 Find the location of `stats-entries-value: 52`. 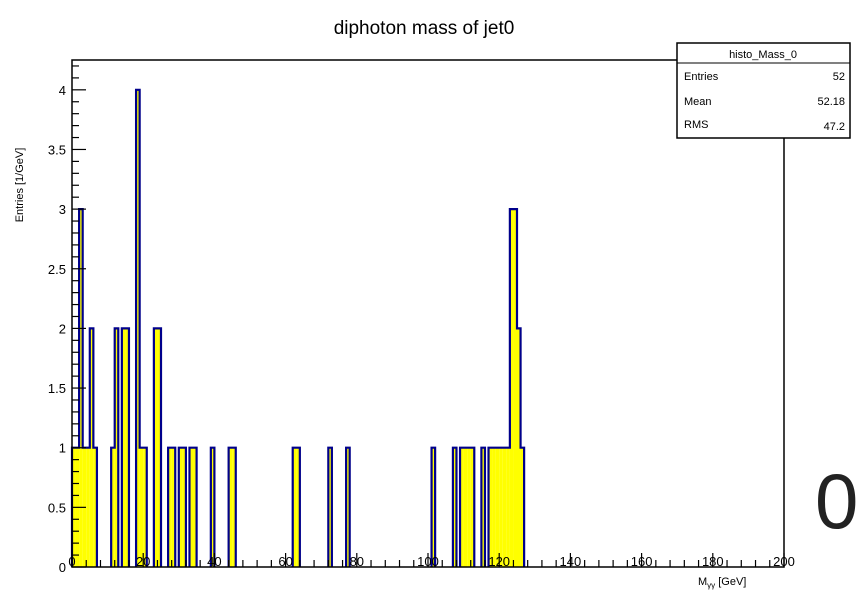

stats-entries-value: 52 is located at coordinates (839, 77).